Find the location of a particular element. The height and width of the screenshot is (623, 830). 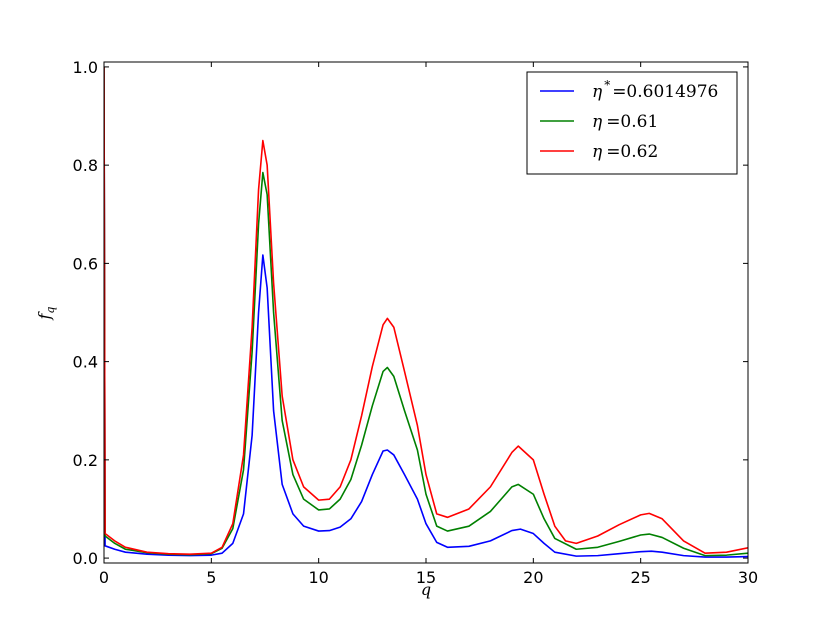

legend-value: =0.61 is located at coordinates (632, 122).